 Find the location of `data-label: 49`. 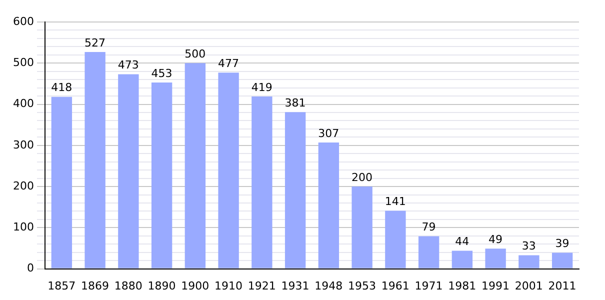

data-label: 49 is located at coordinates (495, 239).